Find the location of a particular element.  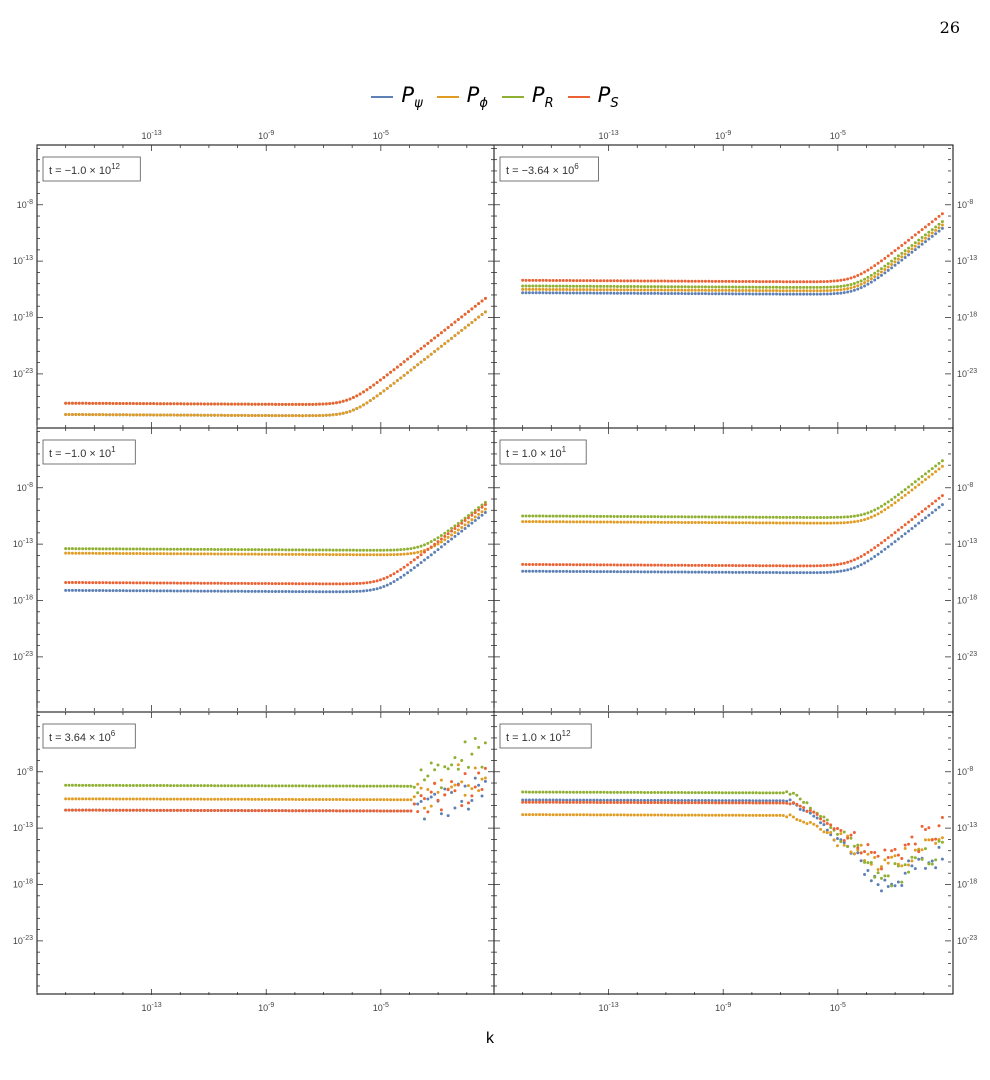

y-tick-label-right: 10-18 is located at coordinates (967, 600).